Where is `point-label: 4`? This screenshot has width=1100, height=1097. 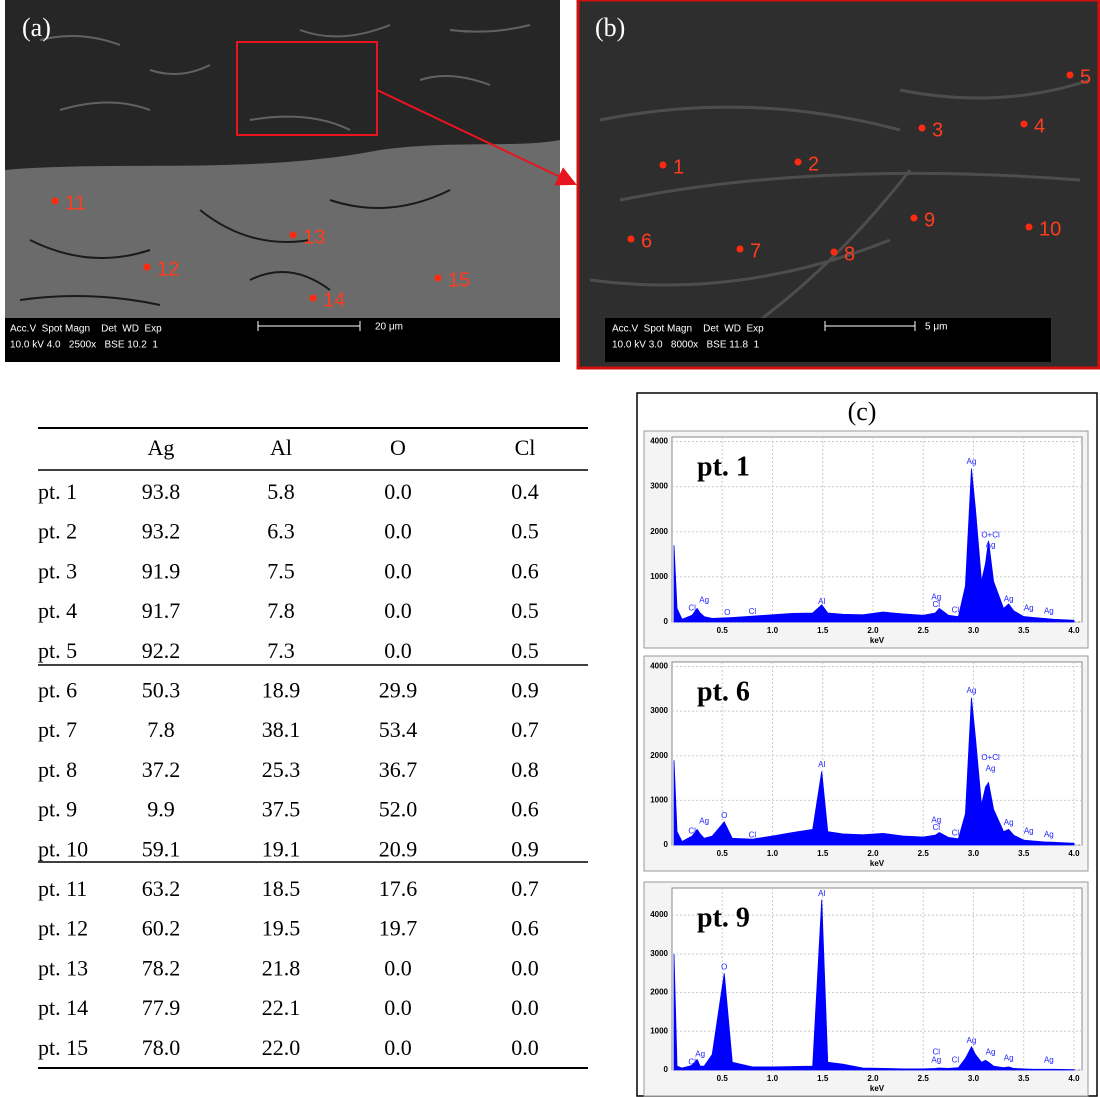 point-label: 4 is located at coordinates (1039, 126).